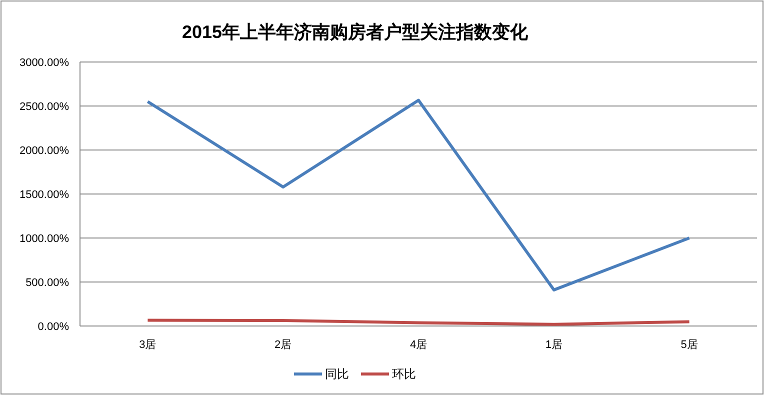 This screenshot has height=396, width=775. I want to click on y-tick-label: 2500.00%, so click(44, 107).